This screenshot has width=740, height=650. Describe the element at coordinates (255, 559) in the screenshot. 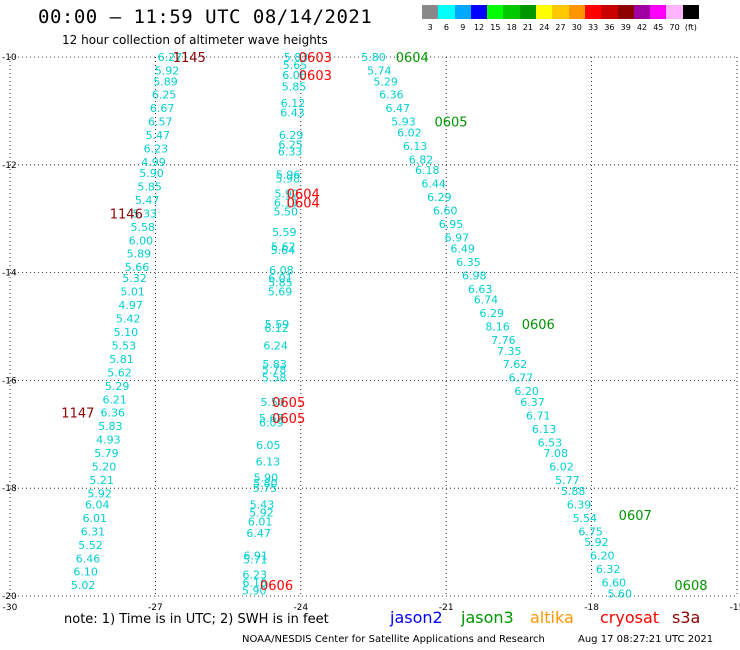

I see `wave-height-value: 5.71` at that location.